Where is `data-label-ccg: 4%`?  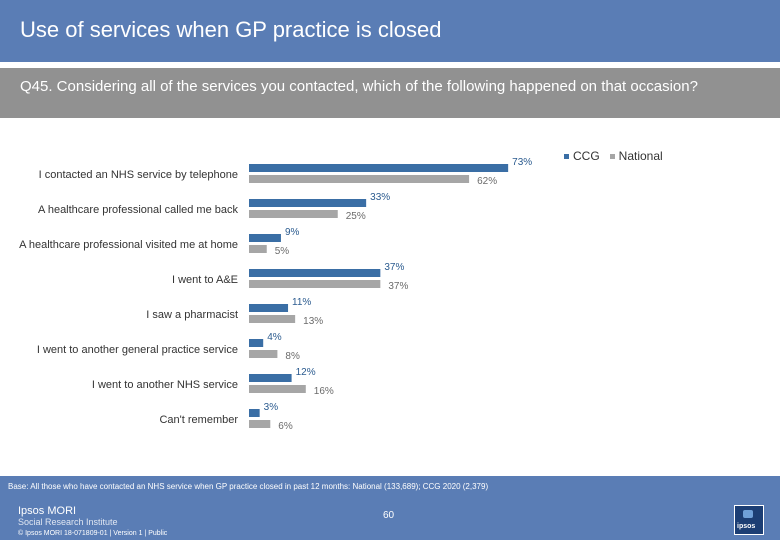 data-label-ccg: 4% is located at coordinates (274, 337).